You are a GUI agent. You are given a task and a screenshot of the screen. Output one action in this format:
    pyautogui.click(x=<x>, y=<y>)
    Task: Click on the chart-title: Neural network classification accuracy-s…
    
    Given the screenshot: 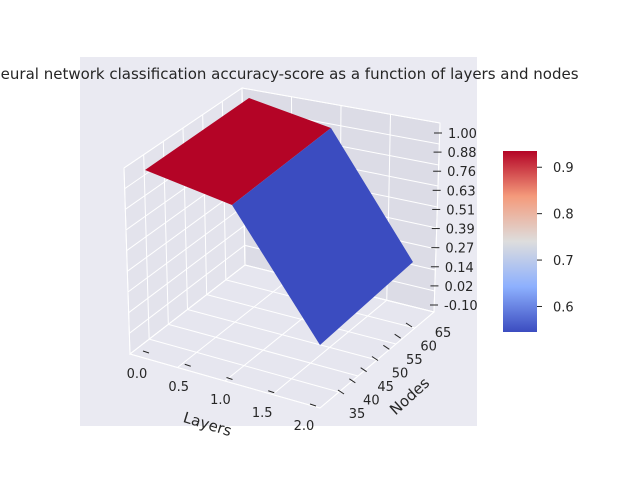 What is the action you would take?
    pyautogui.click(x=289, y=74)
    